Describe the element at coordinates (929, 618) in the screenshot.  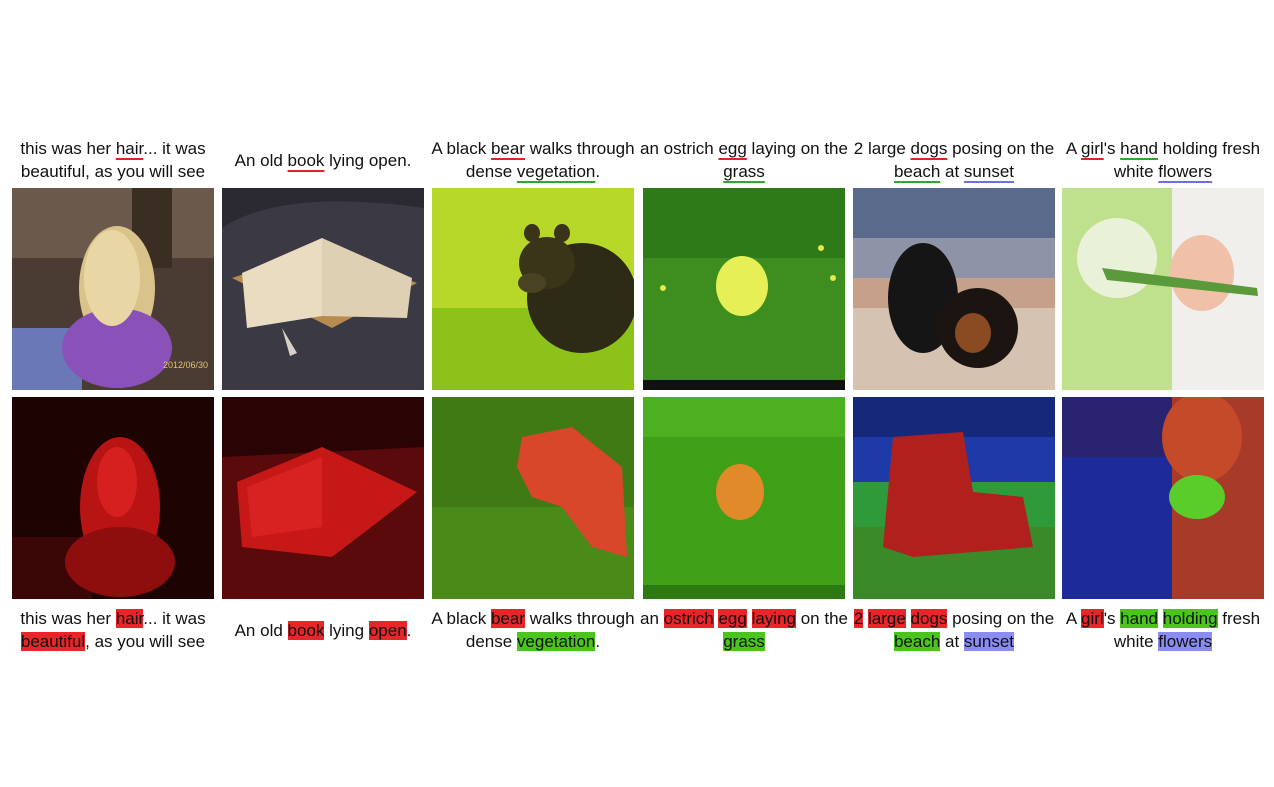
I see `highlighted-word: dogs` at that location.